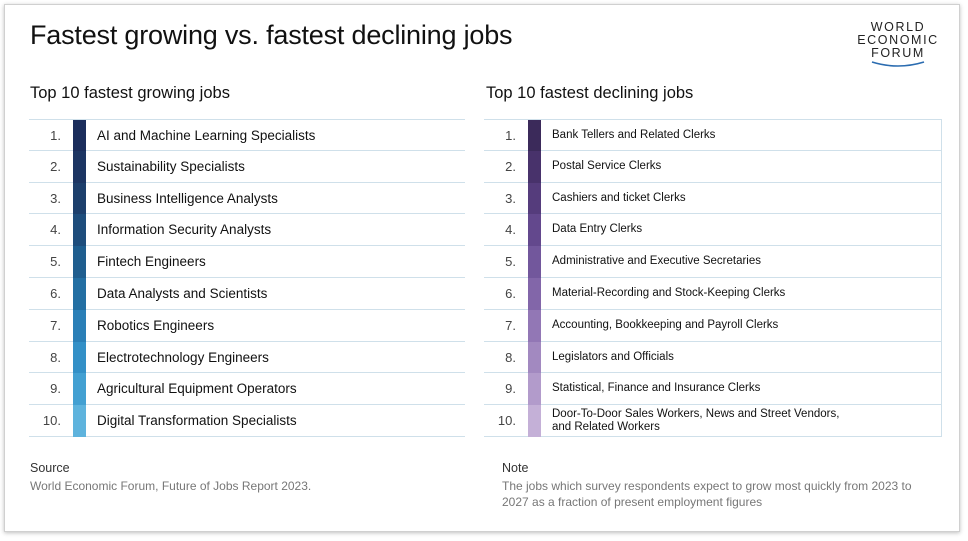 The height and width of the screenshot is (541, 968). I want to click on job-label: Agricultural Equipment Operators, so click(197, 389).